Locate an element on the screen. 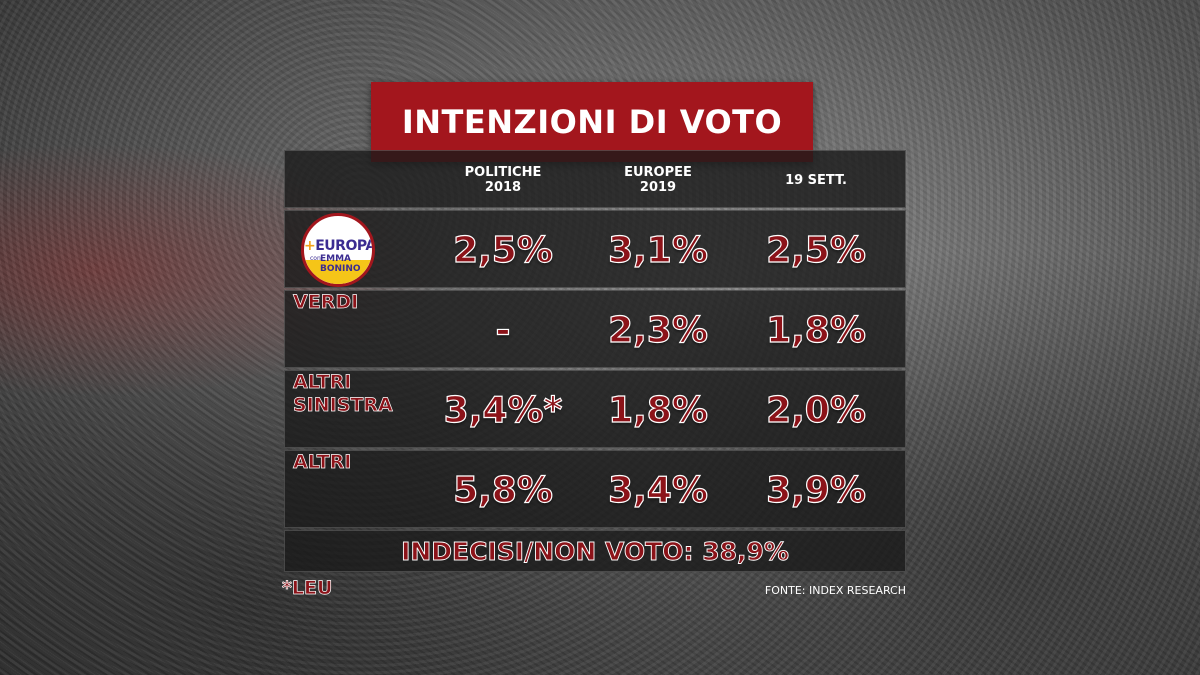  value-cell: 3,4%* is located at coordinates (503, 410).